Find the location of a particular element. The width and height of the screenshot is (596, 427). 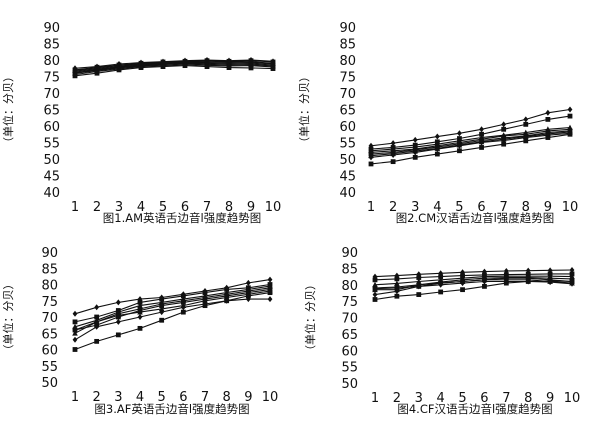

x-tick-label: 4 is located at coordinates (140, 397).